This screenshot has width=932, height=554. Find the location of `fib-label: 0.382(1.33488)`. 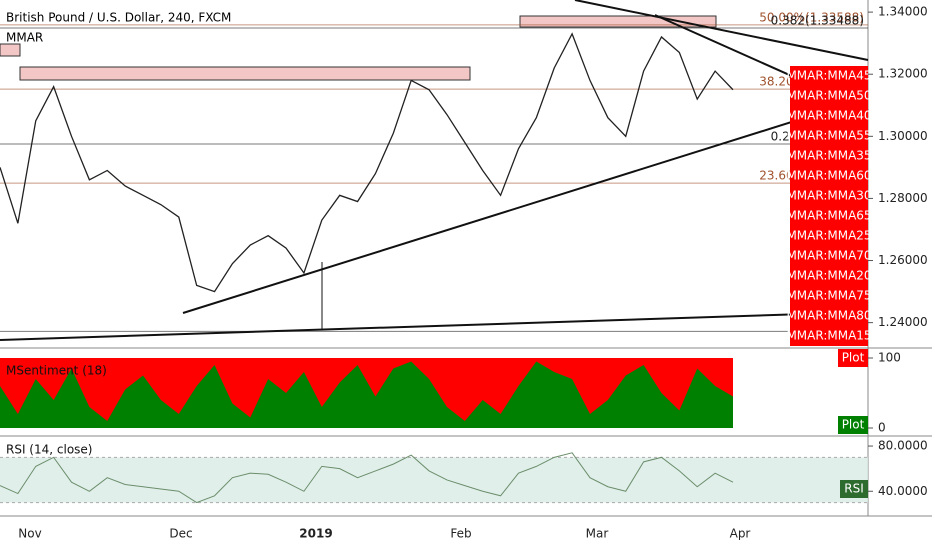

fib-label: 0.382(1.33488) is located at coordinates (817, 21).